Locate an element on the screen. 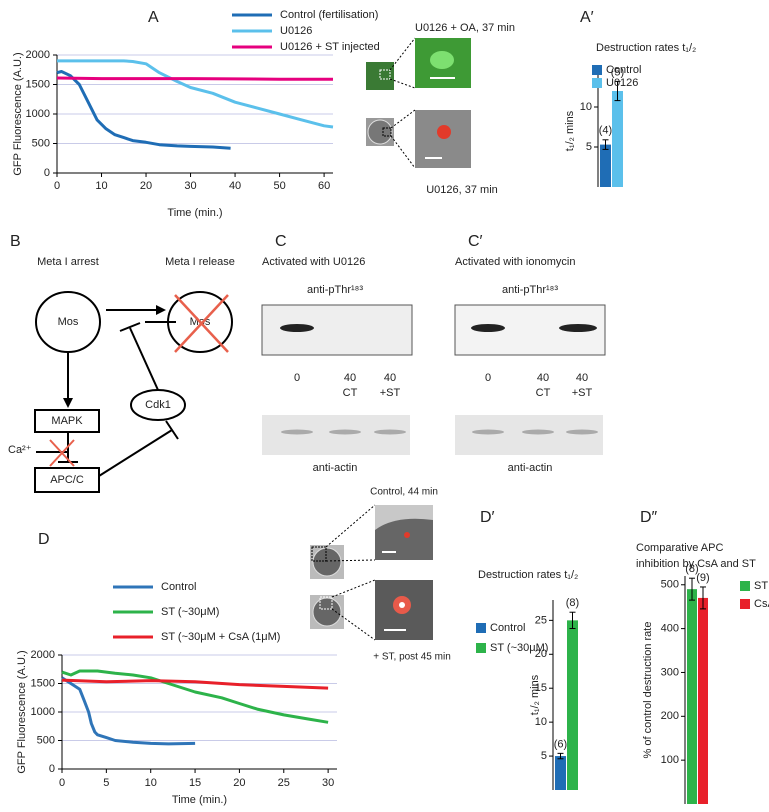 This screenshot has height=812, width=769. x-tick-label: 25 is located at coordinates (284, 783).